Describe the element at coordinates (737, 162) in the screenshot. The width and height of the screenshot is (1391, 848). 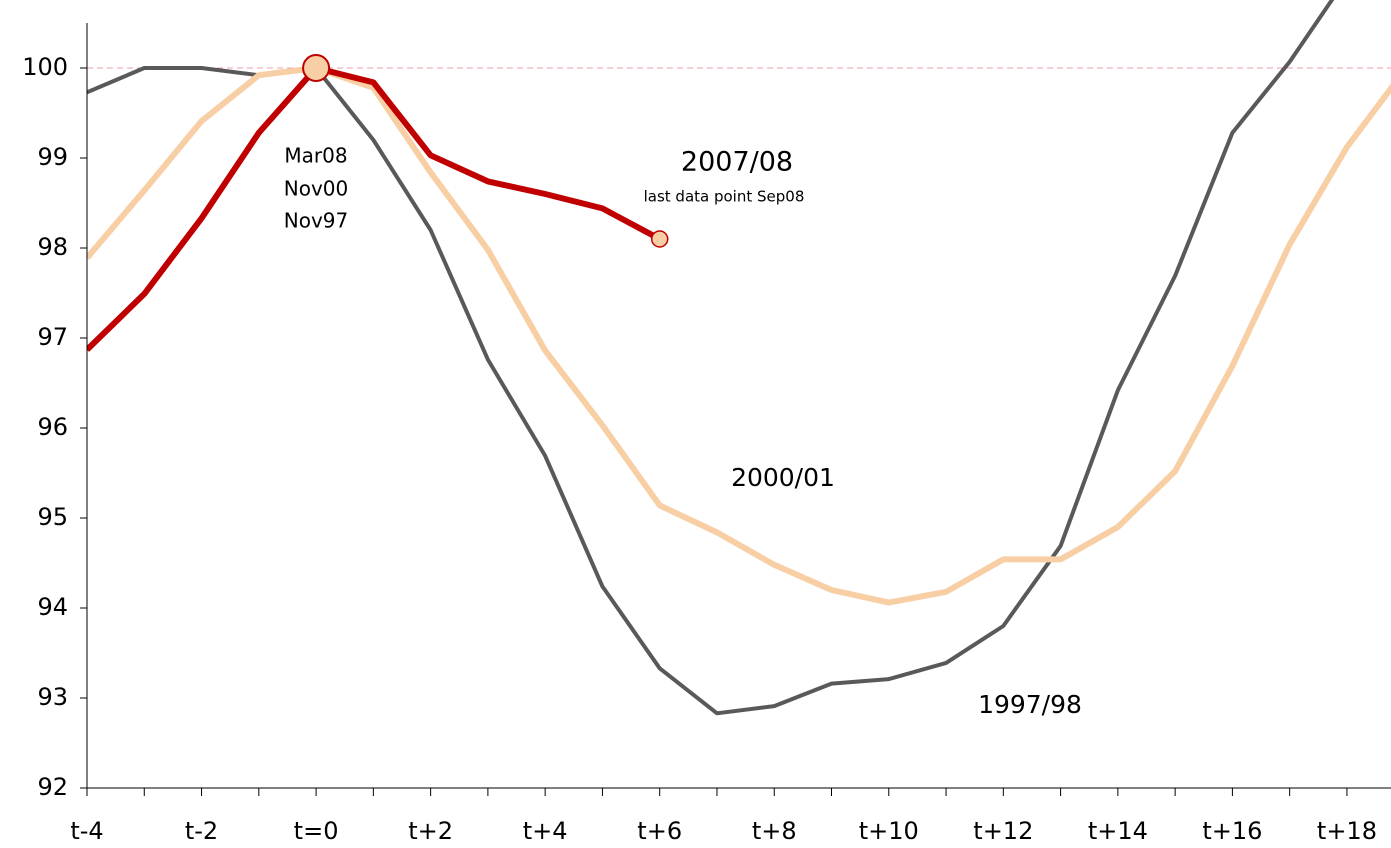
I see `series-label: 2007/08` at that location.